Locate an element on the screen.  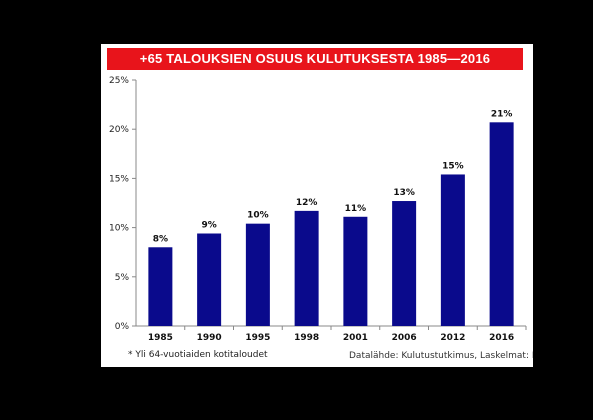
x-tick-label: 2012 is located at coordinates (452, 338).